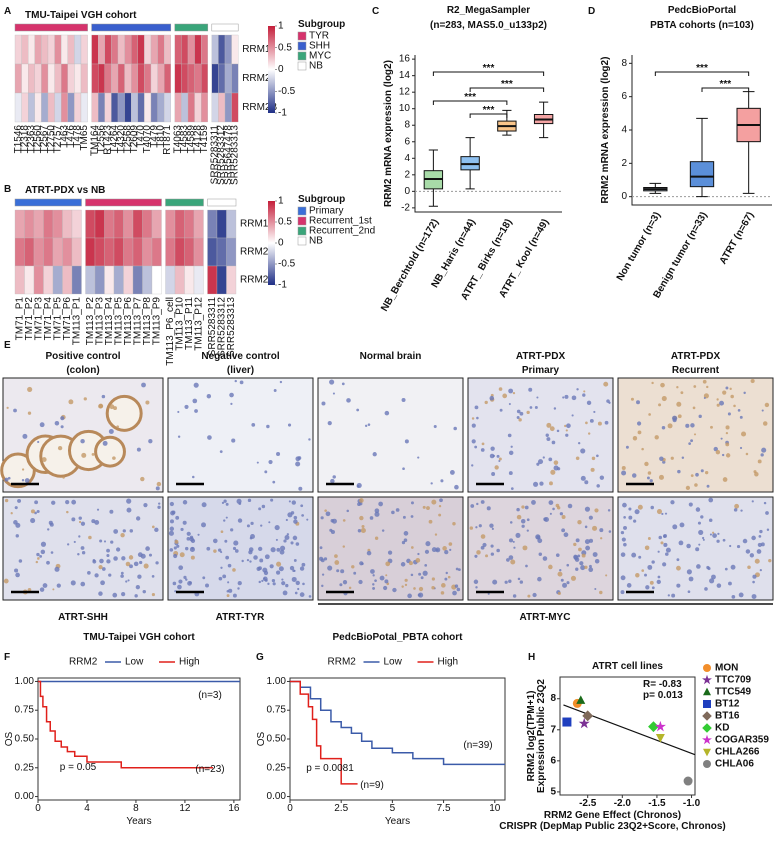 Image resolution: width=778 pixels, height=844 pixels. What do you see at coordinates (160, 136) in the screenshot?
I see `column-label: T810` at bounding box center [160, 136].